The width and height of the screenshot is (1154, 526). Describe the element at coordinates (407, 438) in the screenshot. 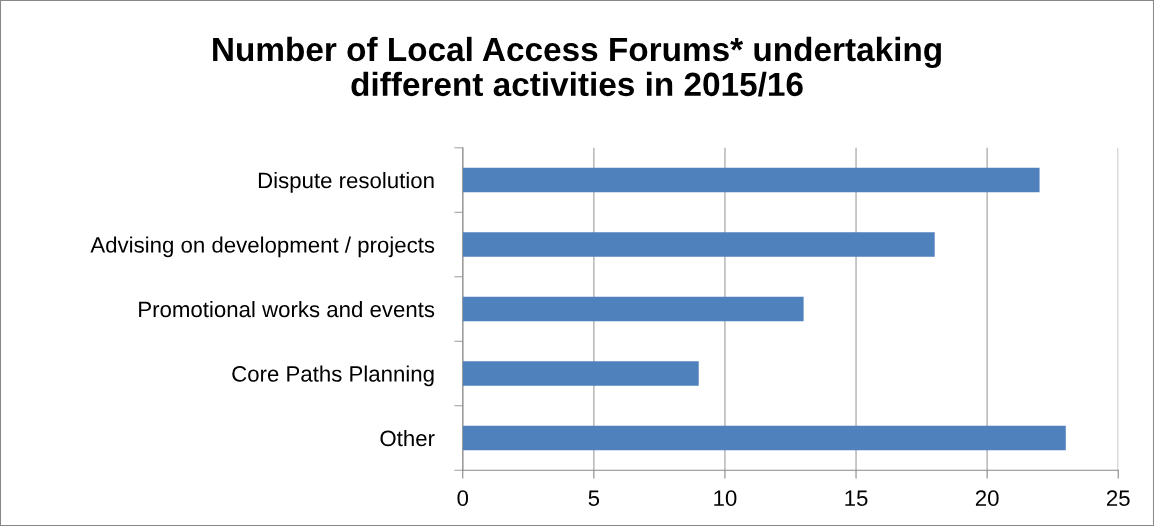

I see `y-tick-label: Other` at that location.